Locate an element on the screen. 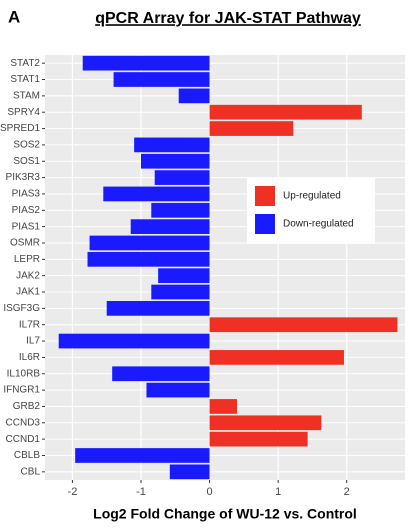 The height and width of the screenshot is (531, 411). y-tick-label: STAT2 is located at coordinates (25, 63).